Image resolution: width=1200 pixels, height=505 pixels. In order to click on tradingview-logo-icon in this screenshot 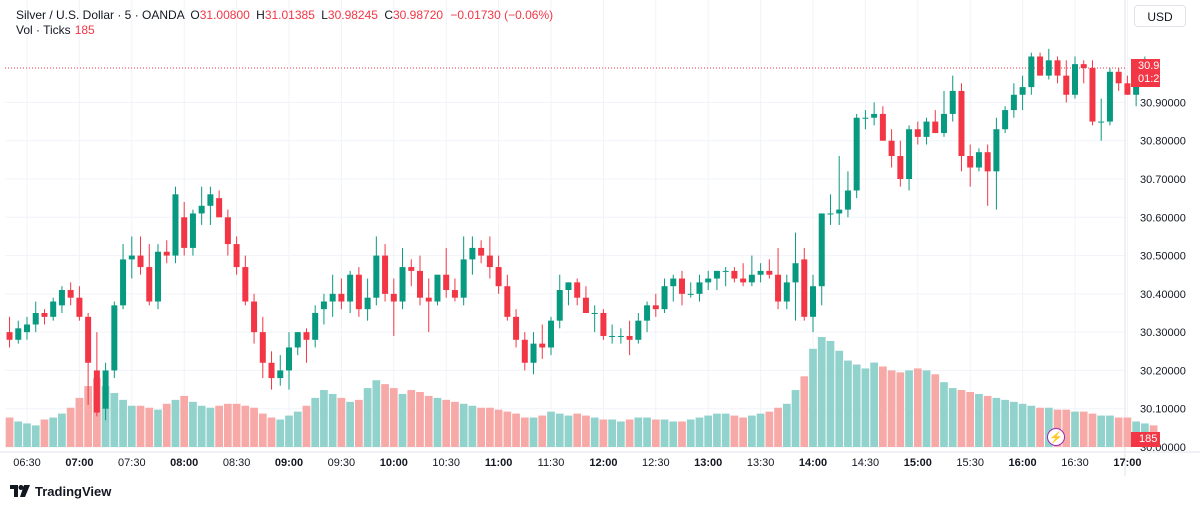, I will do `click(20, 491)`.